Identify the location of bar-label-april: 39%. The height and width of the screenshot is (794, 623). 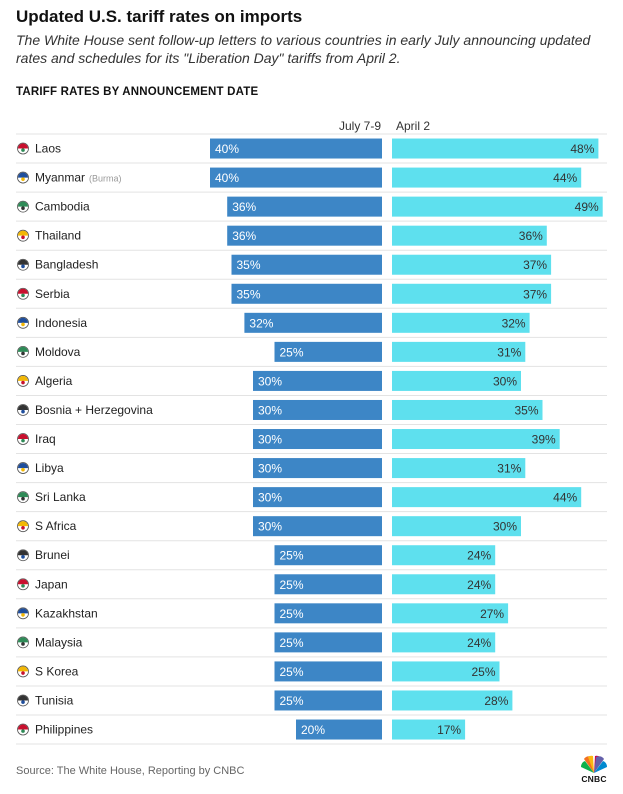
(544, 440).